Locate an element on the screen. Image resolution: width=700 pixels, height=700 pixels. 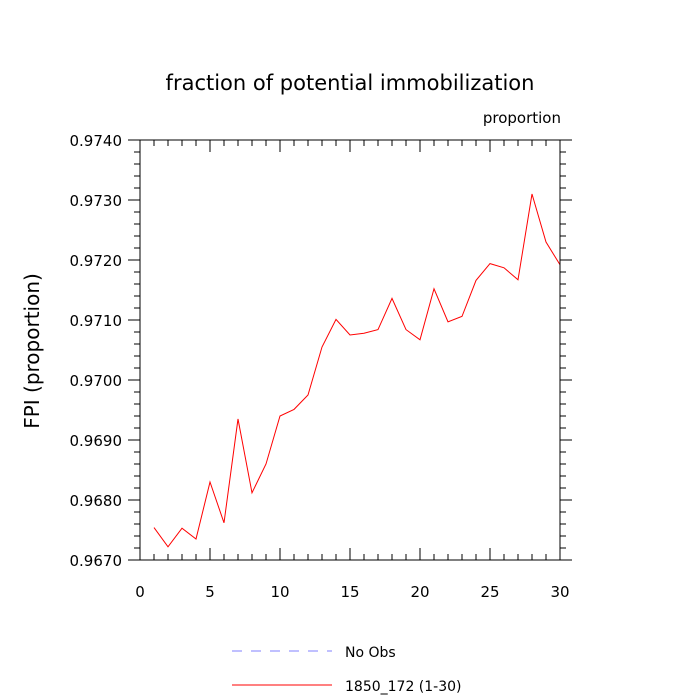
y-tick-label: 0.9680 is located at coordinates (96, 501).